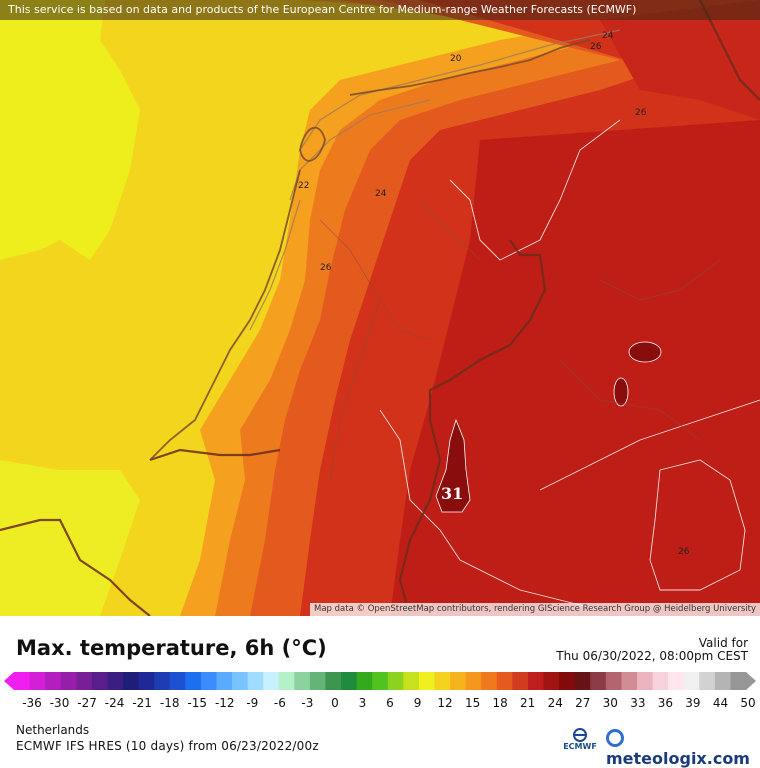 This screenshot has width=760, height=768. What do you see at coordinates (169, 703) in the screenshot?
I see `colorbar-tick-label: -18` at bounding box center [169, 703].